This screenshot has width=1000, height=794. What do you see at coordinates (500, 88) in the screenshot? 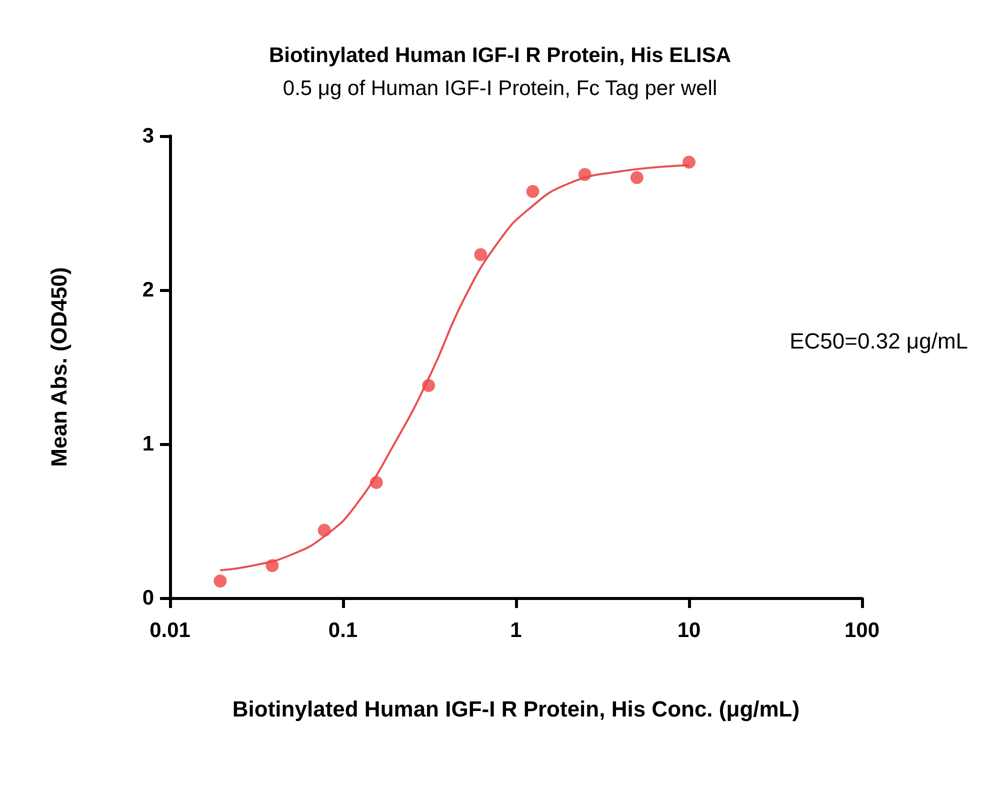
I see `chart-subtitle: 0.5 μg of Human IGF-I Protein, Fc Tag per well` at bounding box center [500, 88].